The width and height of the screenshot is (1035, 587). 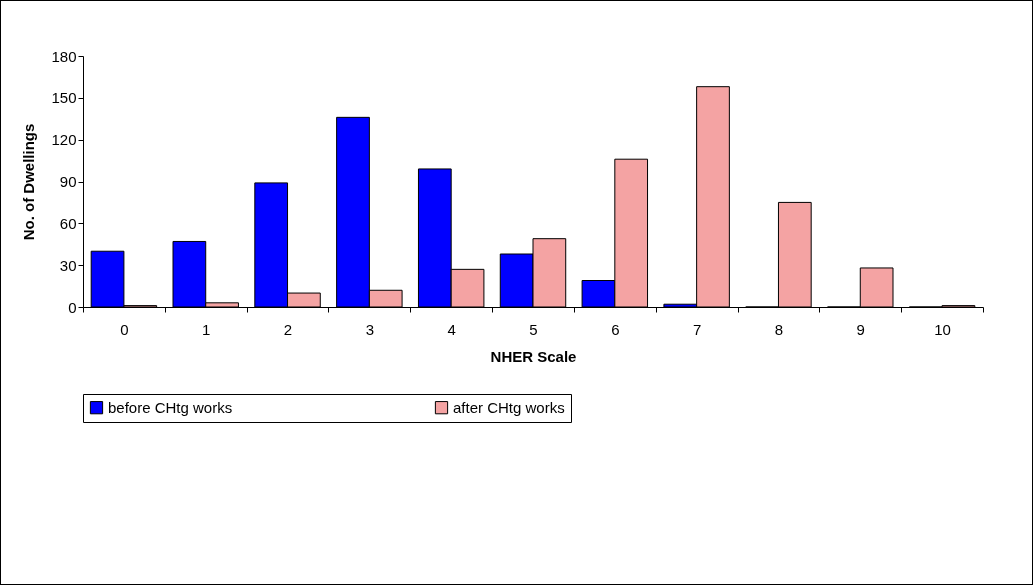 I want to click on x-tick-label: 1, so click(x=206, y=329).